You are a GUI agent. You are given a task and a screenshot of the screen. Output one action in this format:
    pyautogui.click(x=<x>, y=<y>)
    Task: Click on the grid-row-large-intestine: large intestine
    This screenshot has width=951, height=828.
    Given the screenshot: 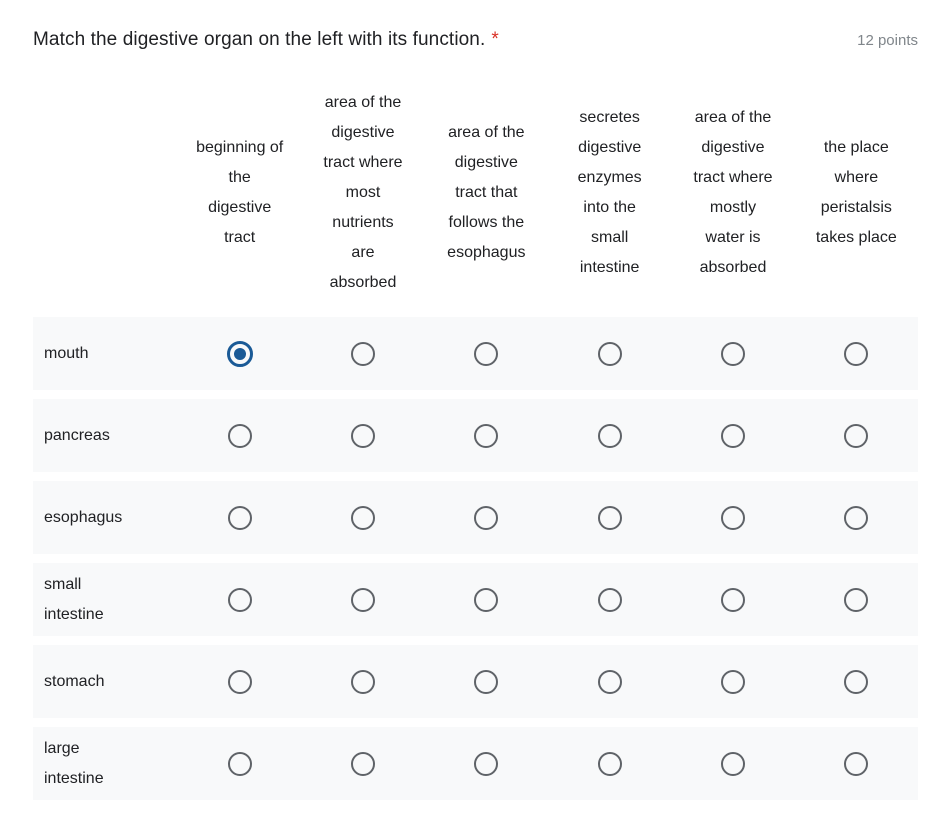 What is the action you would take?
    pyautogui.click(x=475, y=763)
    